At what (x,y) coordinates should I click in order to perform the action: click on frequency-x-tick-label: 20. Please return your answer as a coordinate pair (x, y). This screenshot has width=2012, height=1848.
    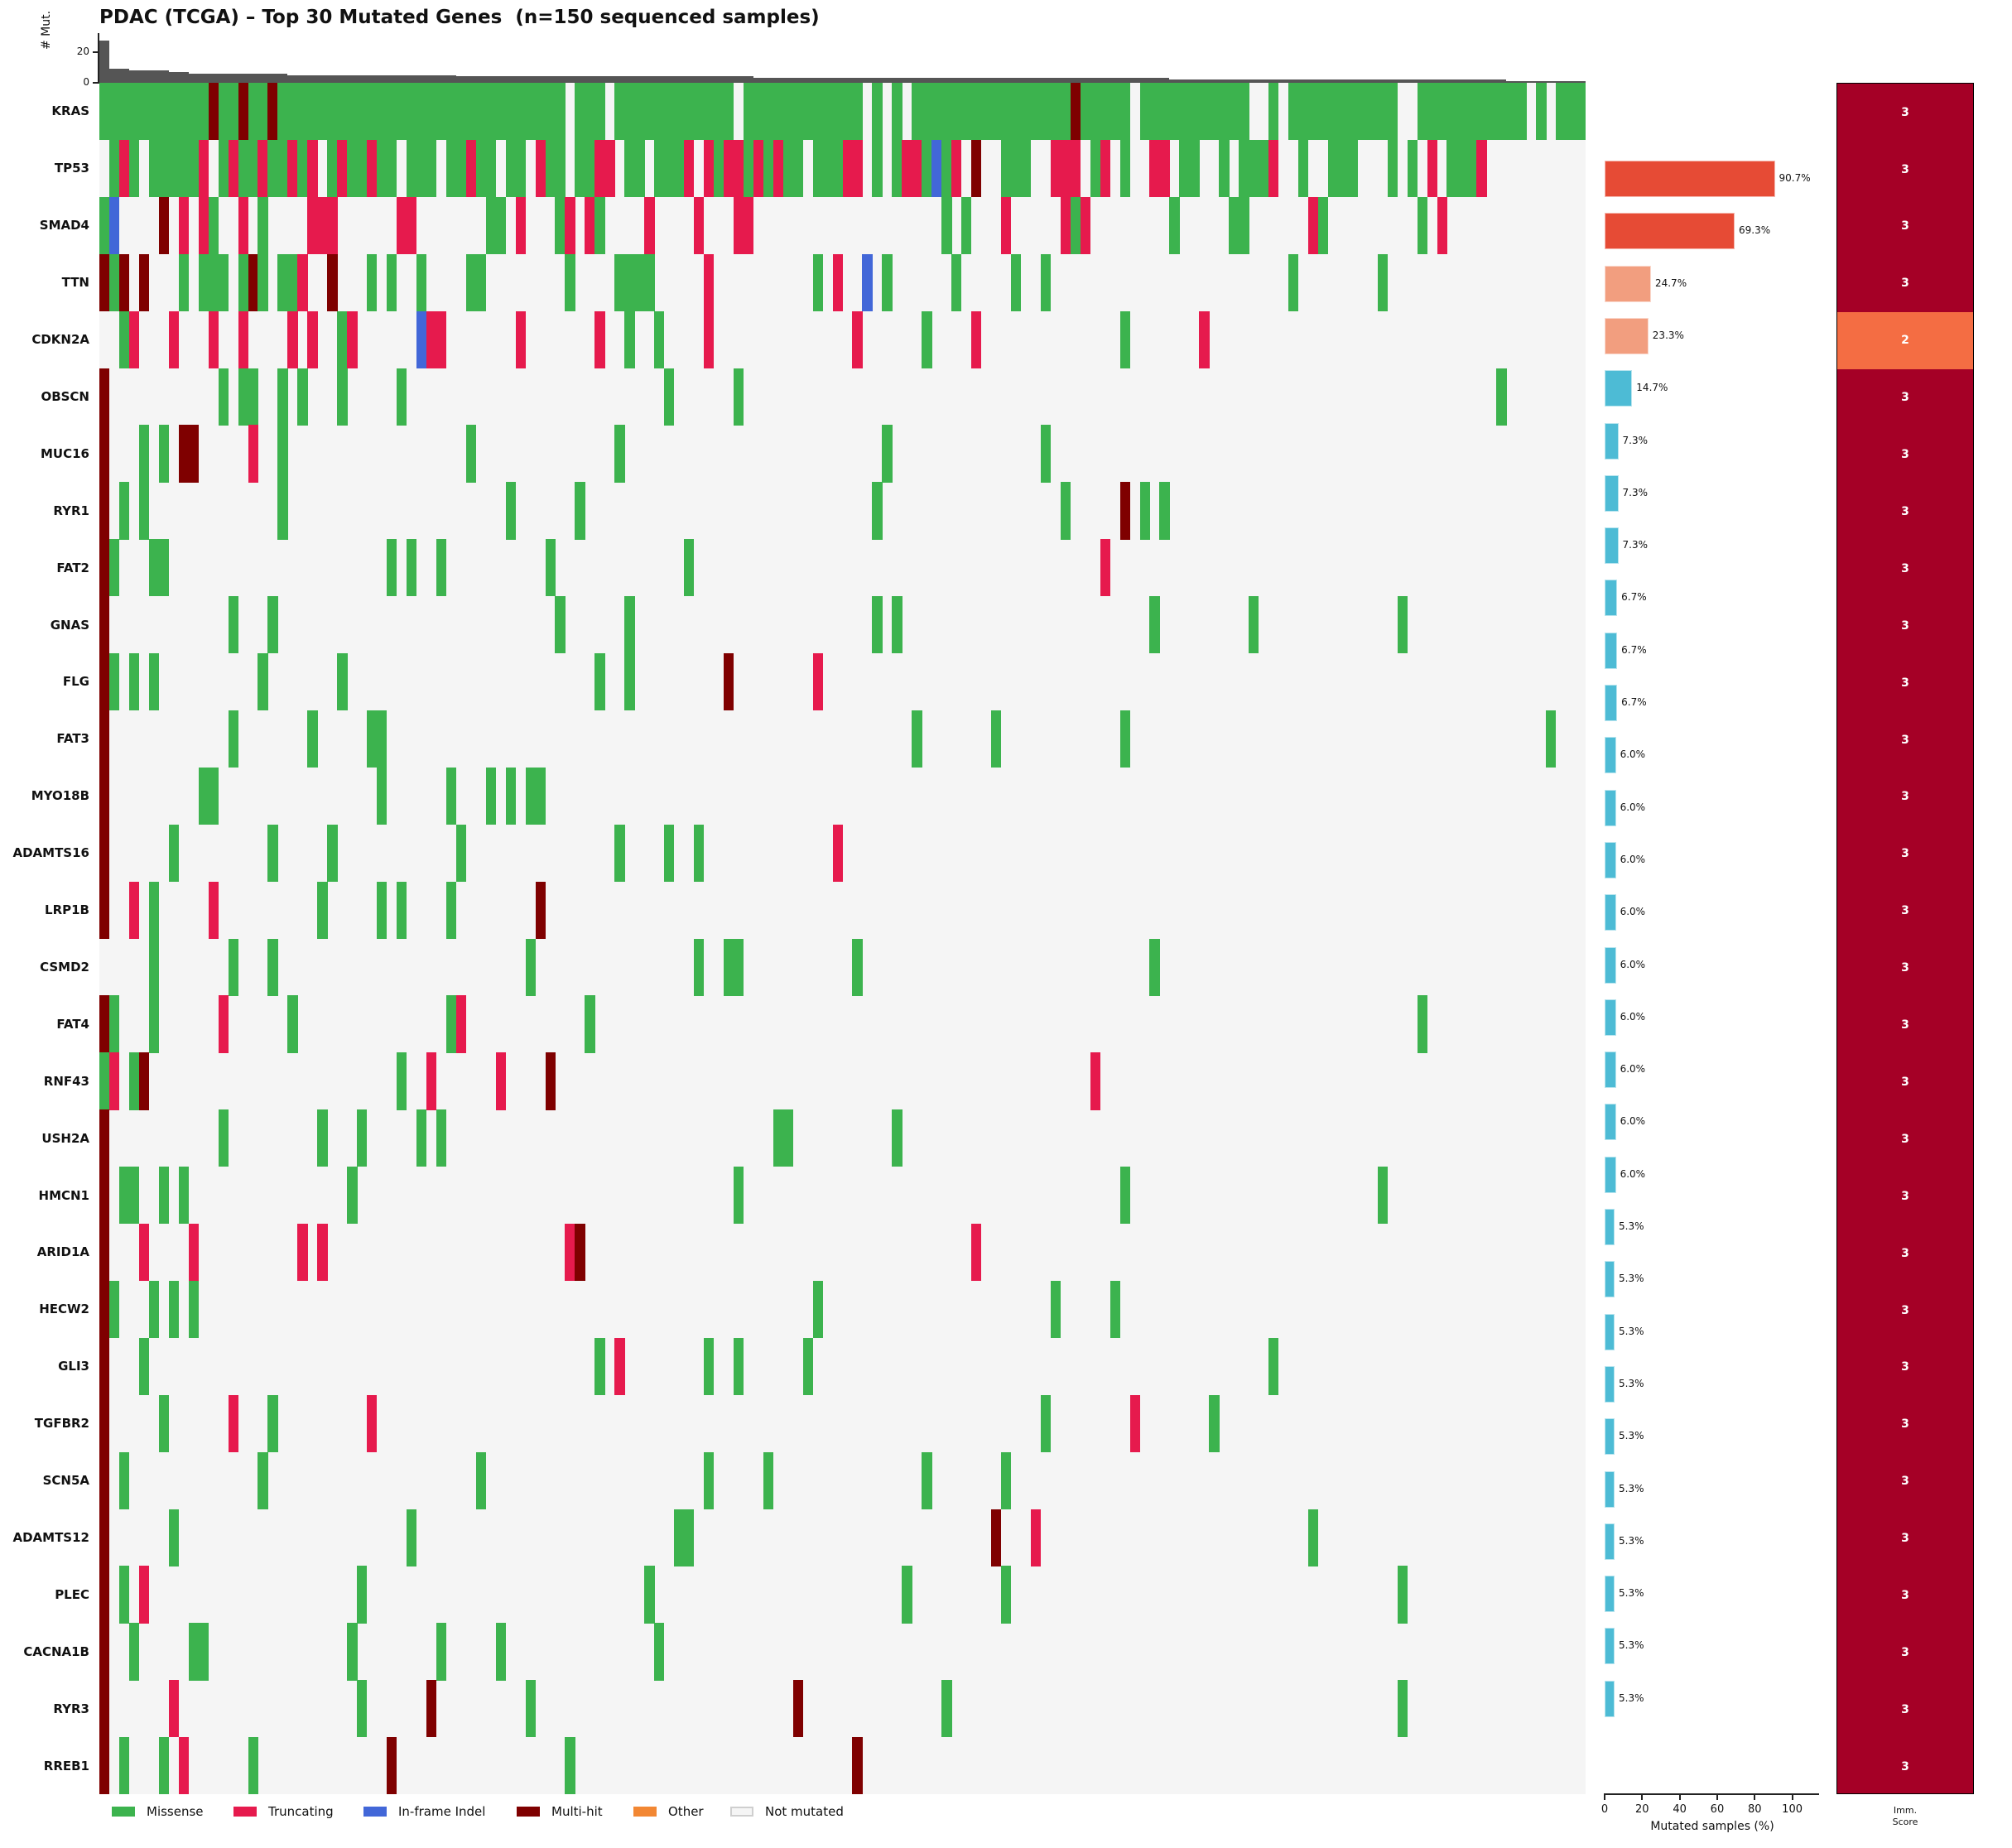
    Looking at the image, I should click on (1642, 1809).